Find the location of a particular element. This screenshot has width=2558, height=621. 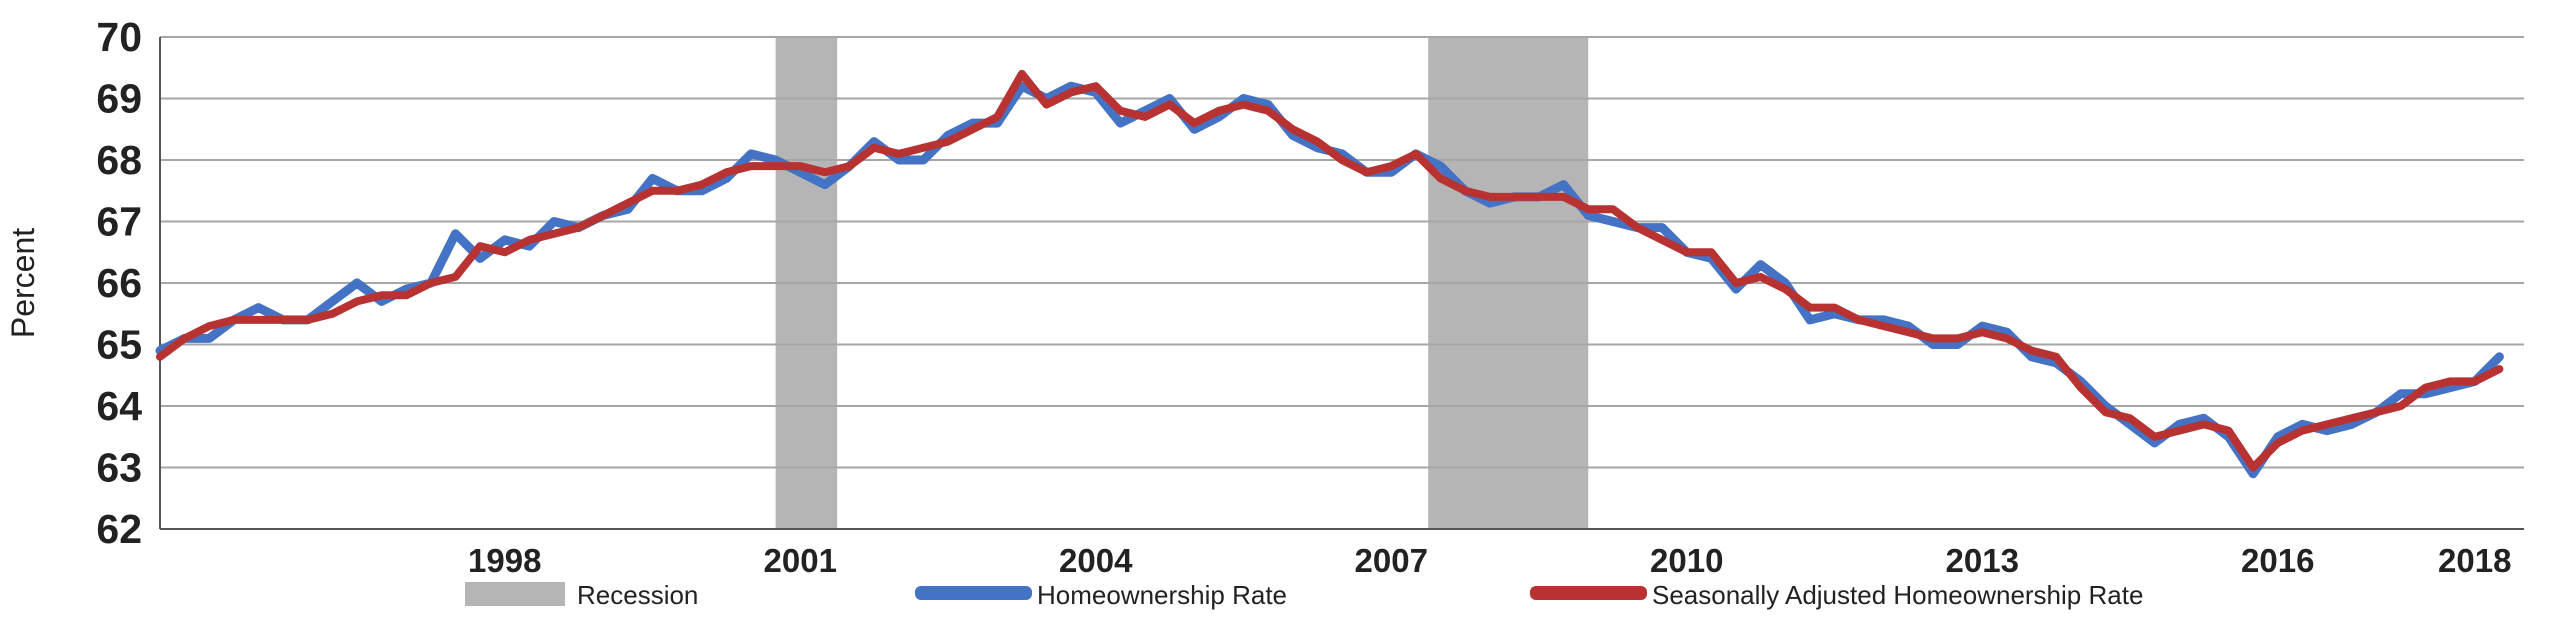

legend-item-2: Homeownership Rate is located at coordinates (1101, 595).